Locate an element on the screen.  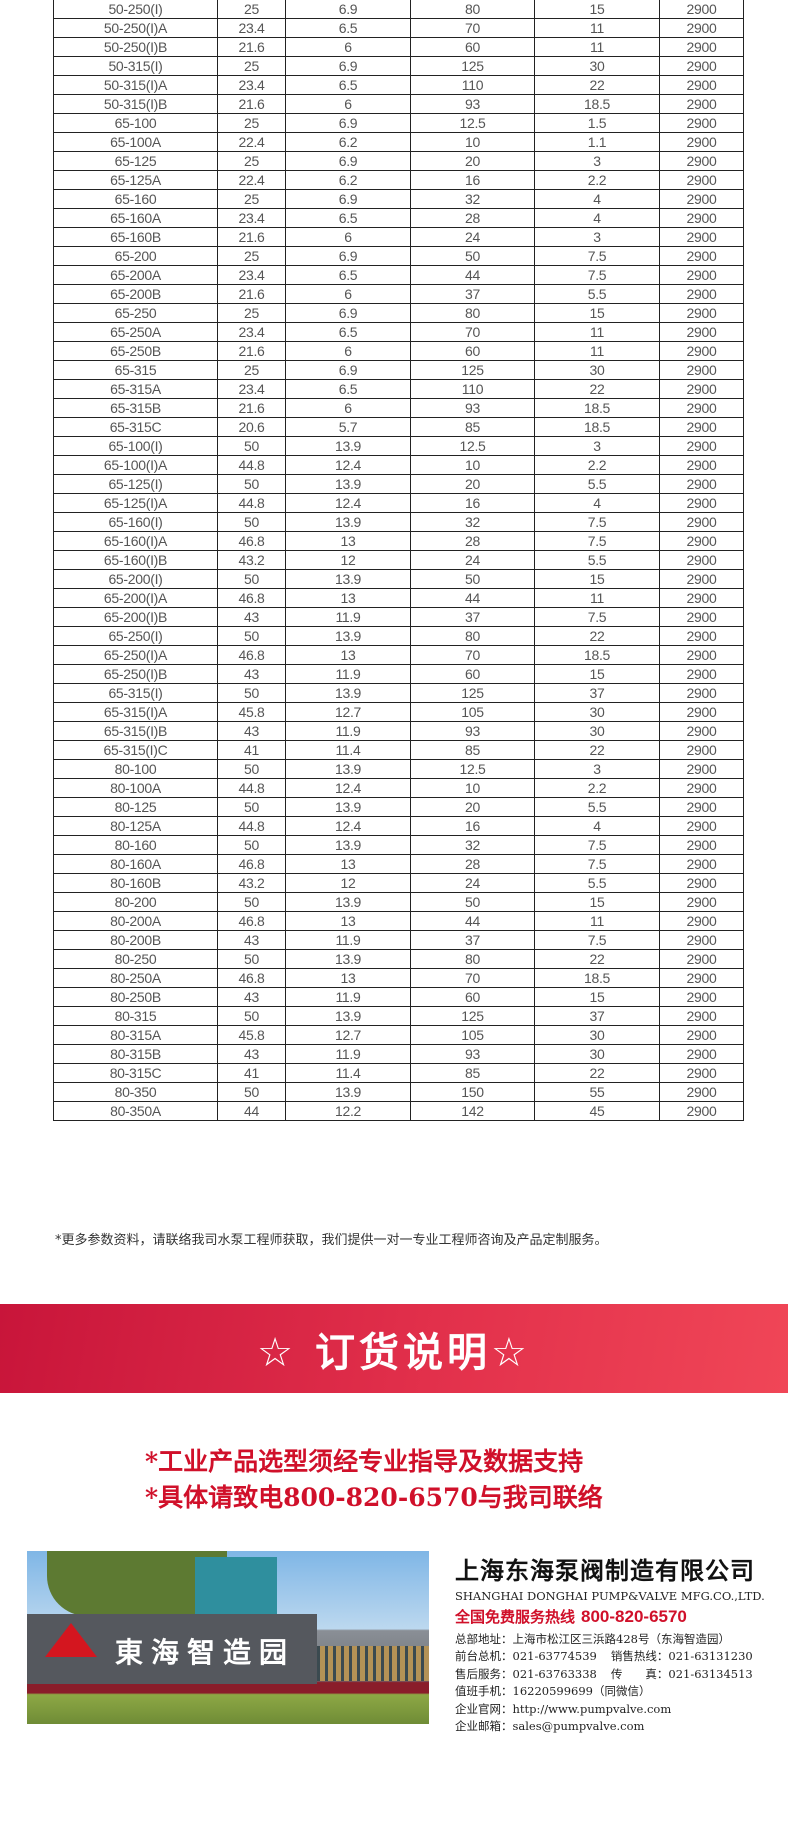
model-cell: 65-125 is located at coordinates (135, 161).